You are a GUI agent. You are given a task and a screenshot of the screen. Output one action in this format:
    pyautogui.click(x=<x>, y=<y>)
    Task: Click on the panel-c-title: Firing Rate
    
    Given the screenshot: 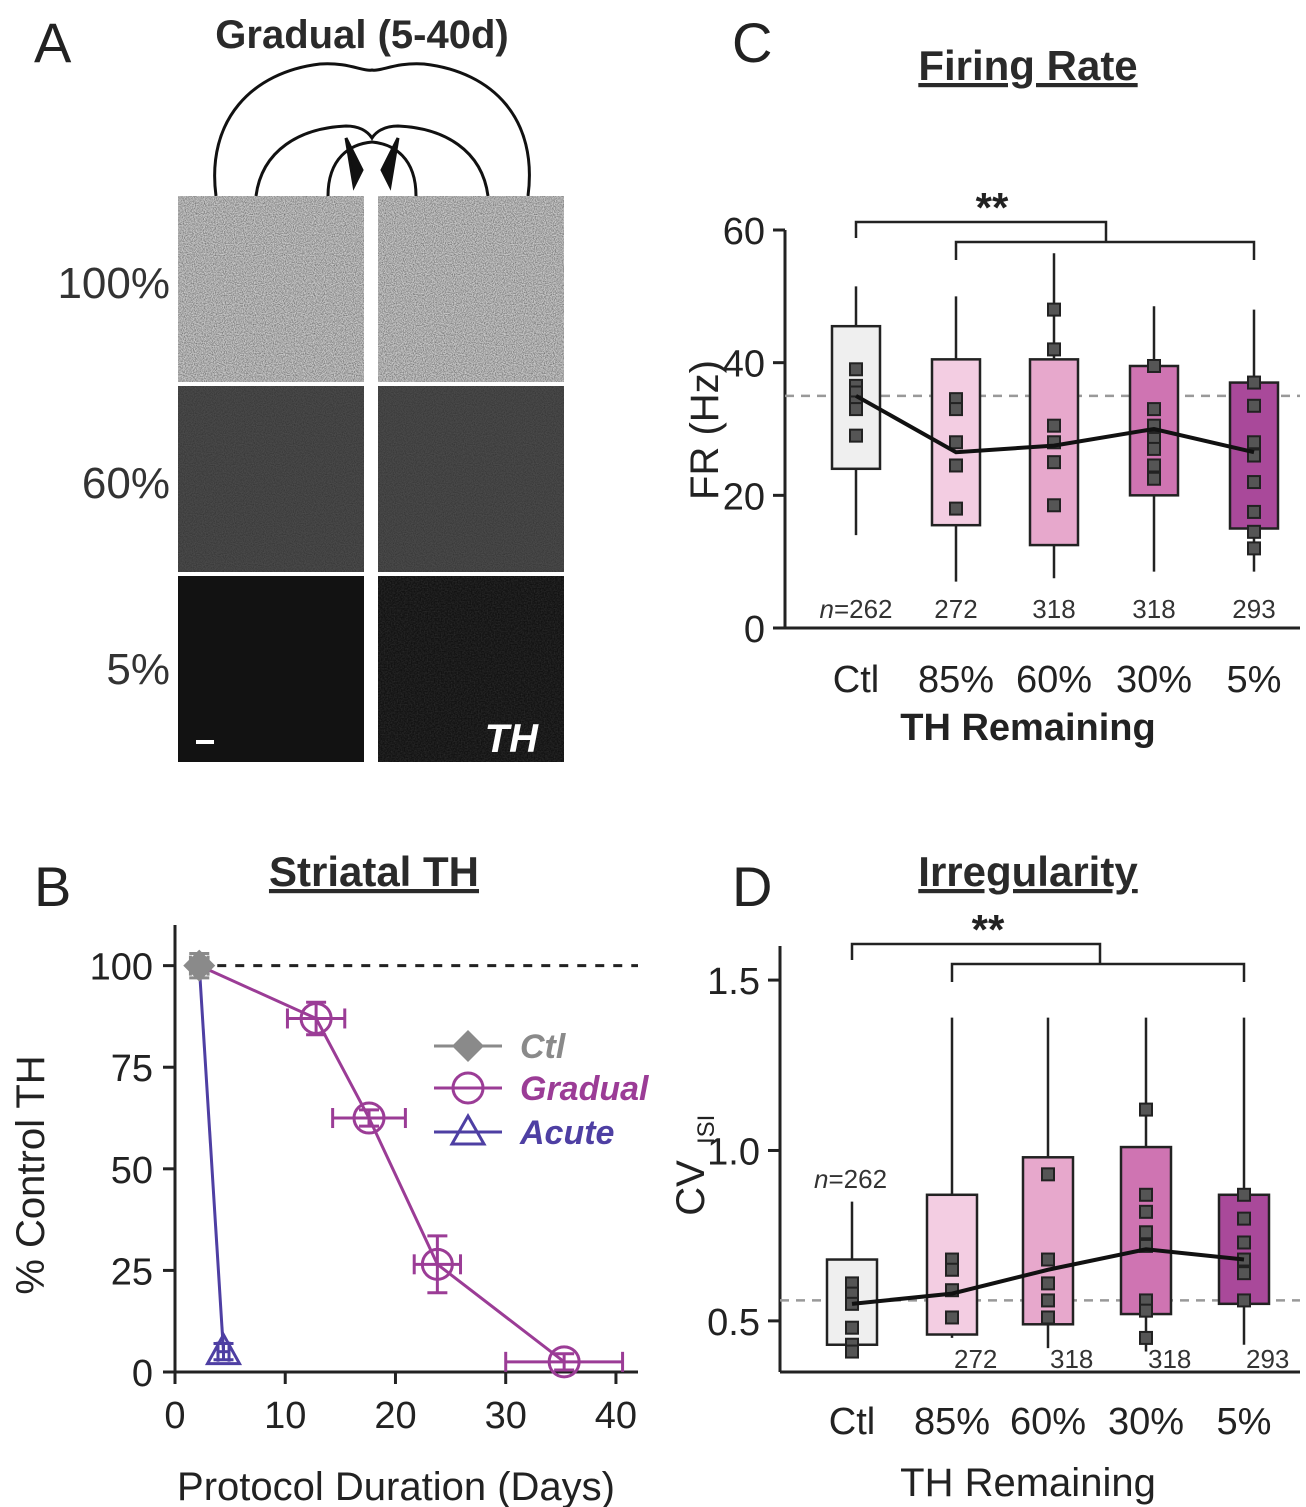 What is the action you would take?
    pyautogui.click(x=1027, y=65)
    